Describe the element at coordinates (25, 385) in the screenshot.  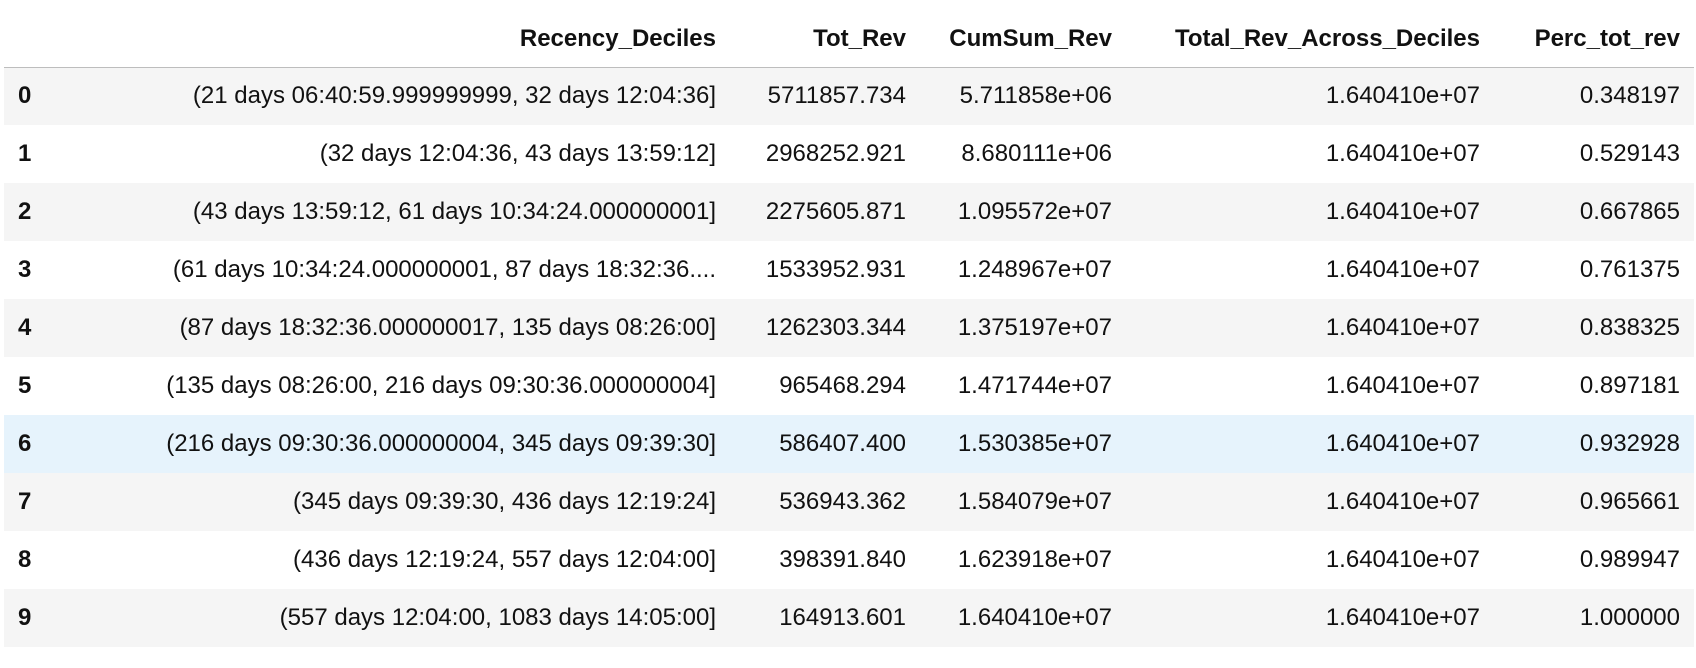
I see `row-index: 5` at that location.